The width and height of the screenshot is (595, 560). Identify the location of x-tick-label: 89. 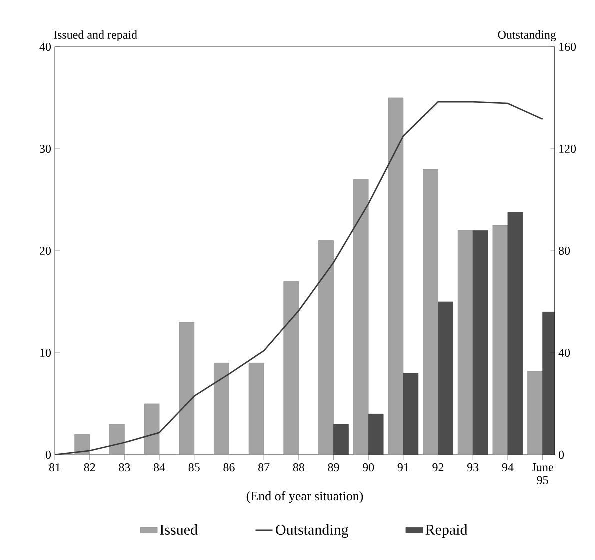
(334, 468).